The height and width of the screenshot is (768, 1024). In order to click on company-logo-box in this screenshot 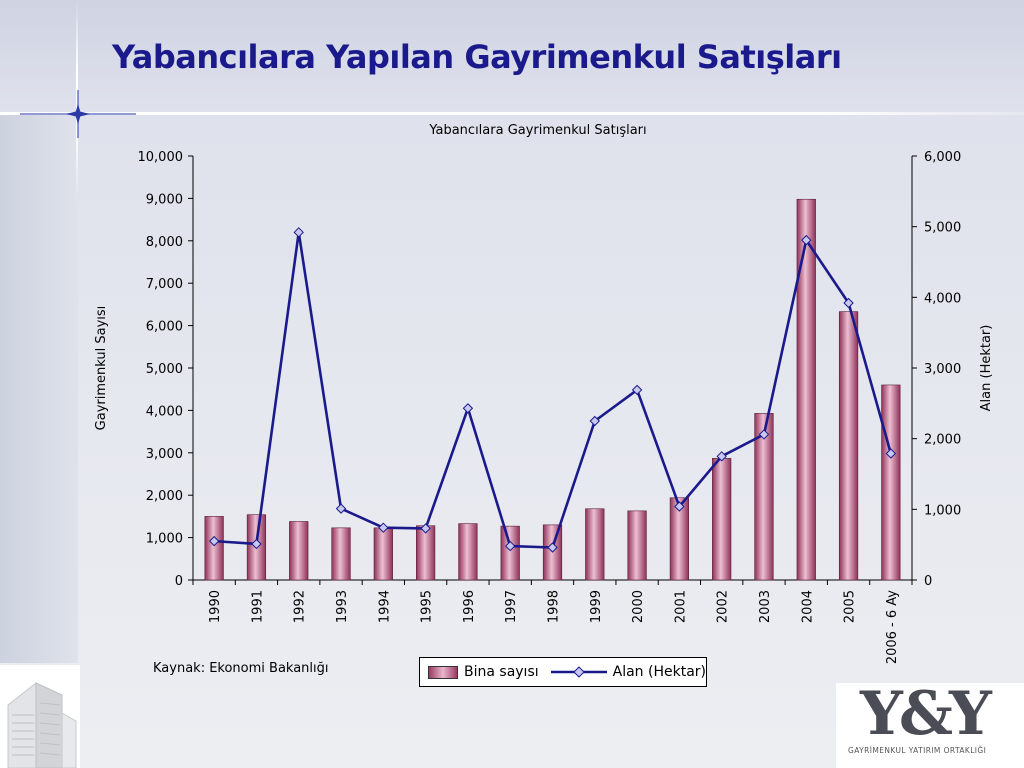, I will do `click(930, 725)`.